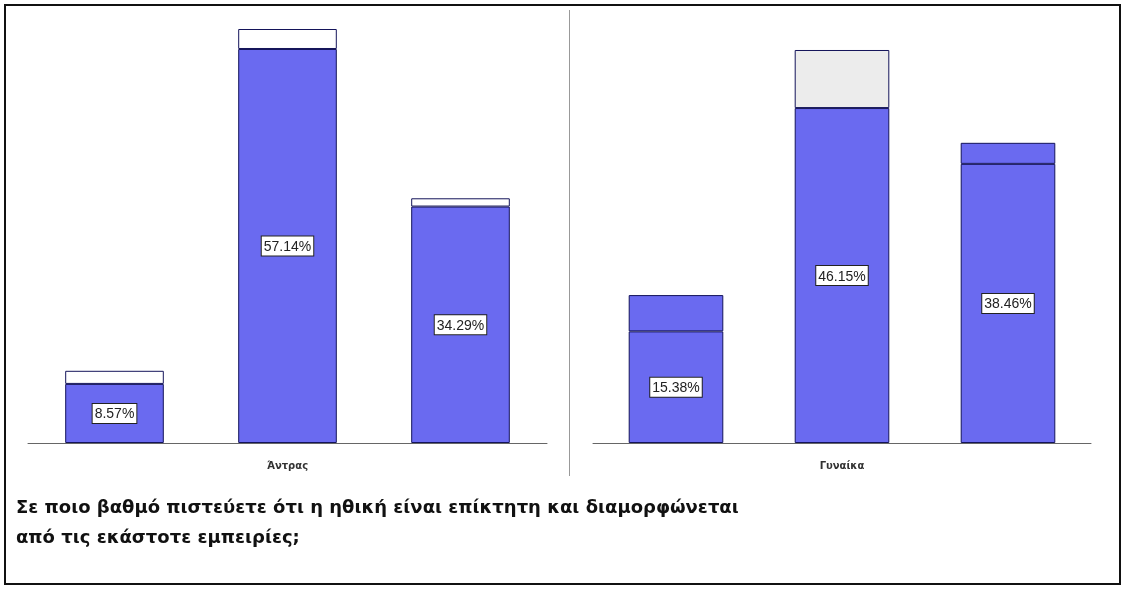 The width and height of the screenshot is (1127, 591). I want to click on data-label: 15.38%, so click(676, 387).